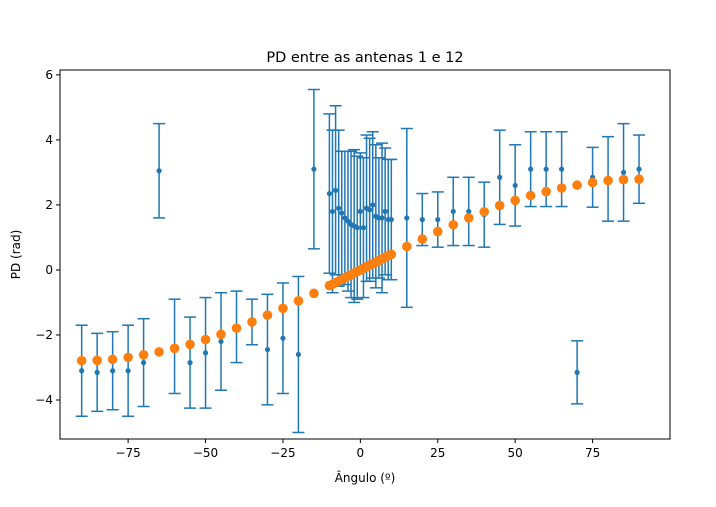 The height and width of the screenshot is (507, 716). What do you see at coordinates (49, 140) in the screenshot?
I see `y-tick-label: 4` at bounding box center [49, 140].